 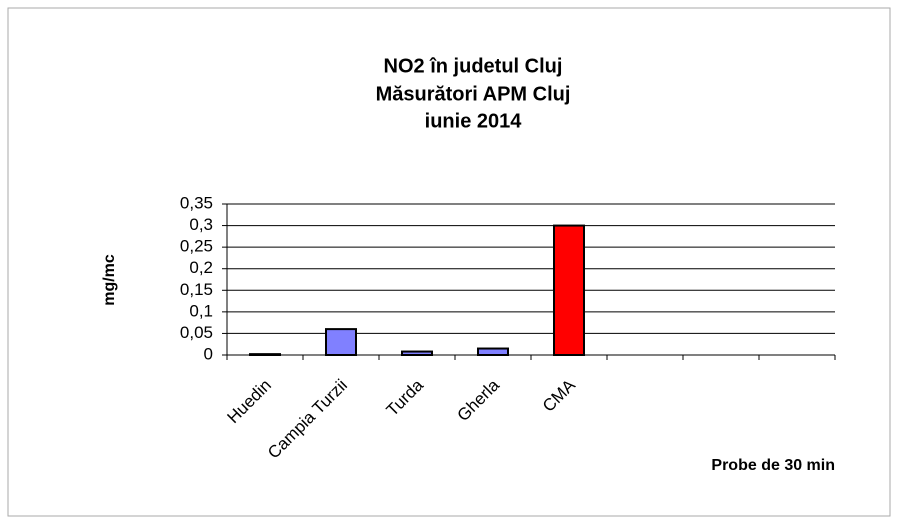 What do you see at coordinates (196, 202) in the screenshot?
I see `y-tick-label: 0,35` at bounding box center [196, 202].